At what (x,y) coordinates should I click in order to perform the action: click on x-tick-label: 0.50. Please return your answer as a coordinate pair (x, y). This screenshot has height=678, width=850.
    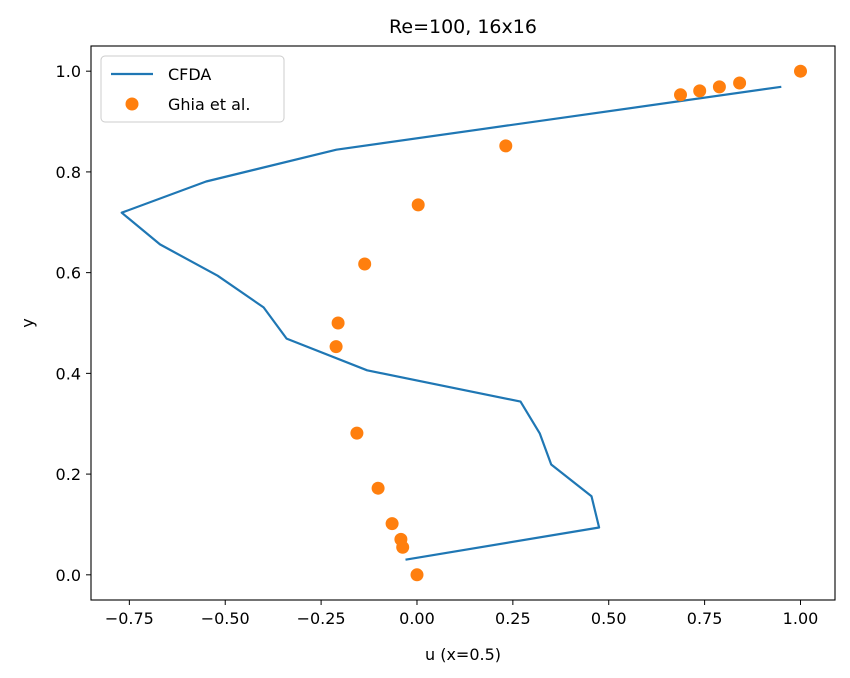
    Looking at the image, I should click on (609, 618).